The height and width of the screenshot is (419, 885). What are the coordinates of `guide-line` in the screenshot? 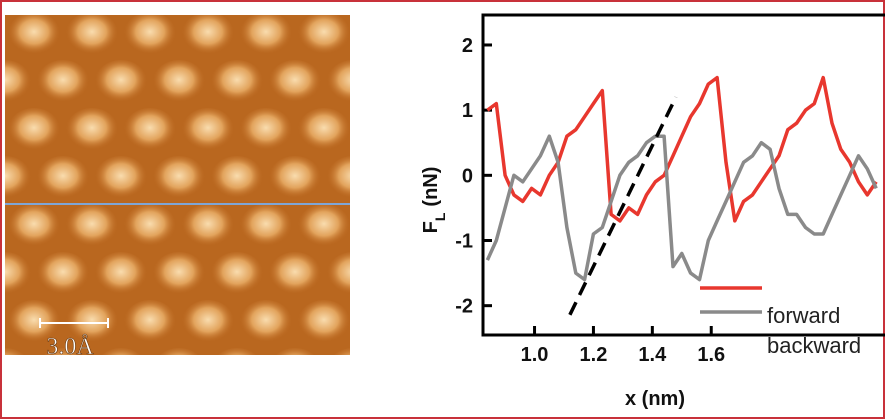 It's located at (623, 206).